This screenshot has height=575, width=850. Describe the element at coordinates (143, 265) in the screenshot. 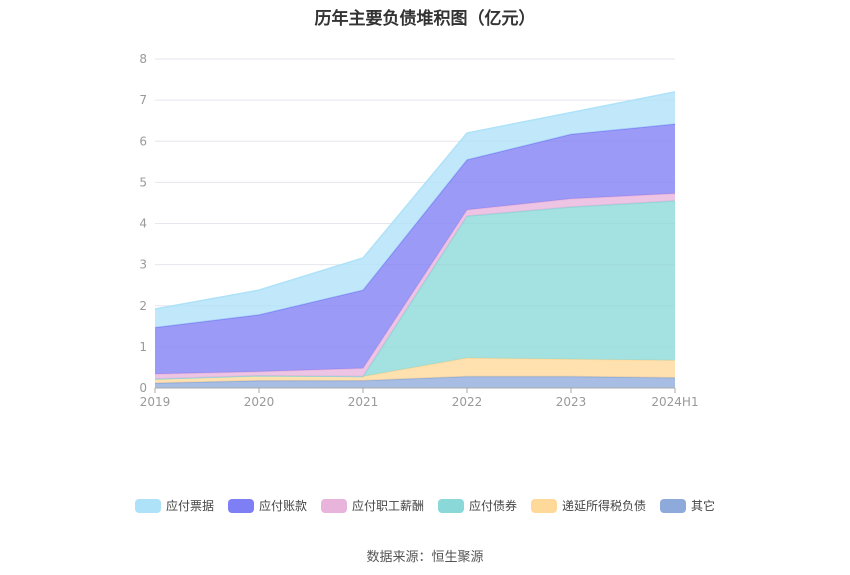

I see `y-tick-label: 3` at that location.